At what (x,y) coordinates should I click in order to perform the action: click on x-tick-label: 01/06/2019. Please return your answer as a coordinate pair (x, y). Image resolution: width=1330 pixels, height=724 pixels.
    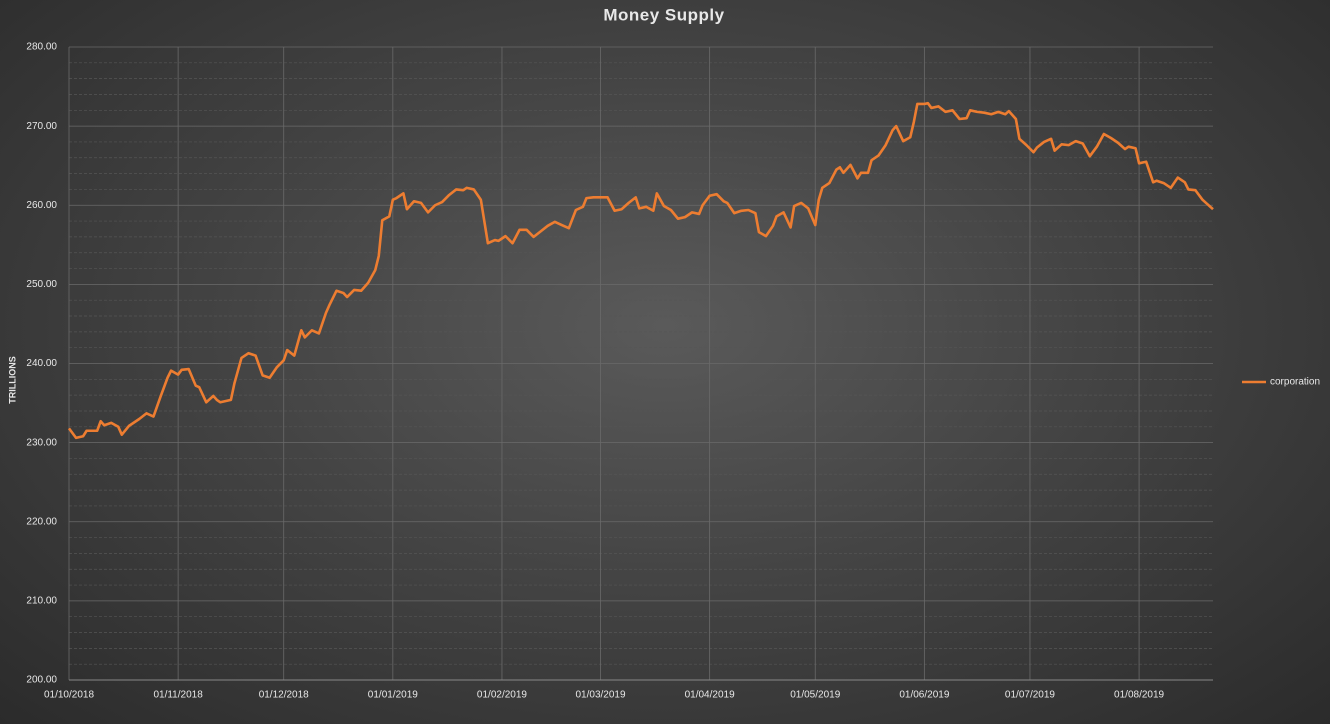
    Looking at the image, I should click on (924, 695).